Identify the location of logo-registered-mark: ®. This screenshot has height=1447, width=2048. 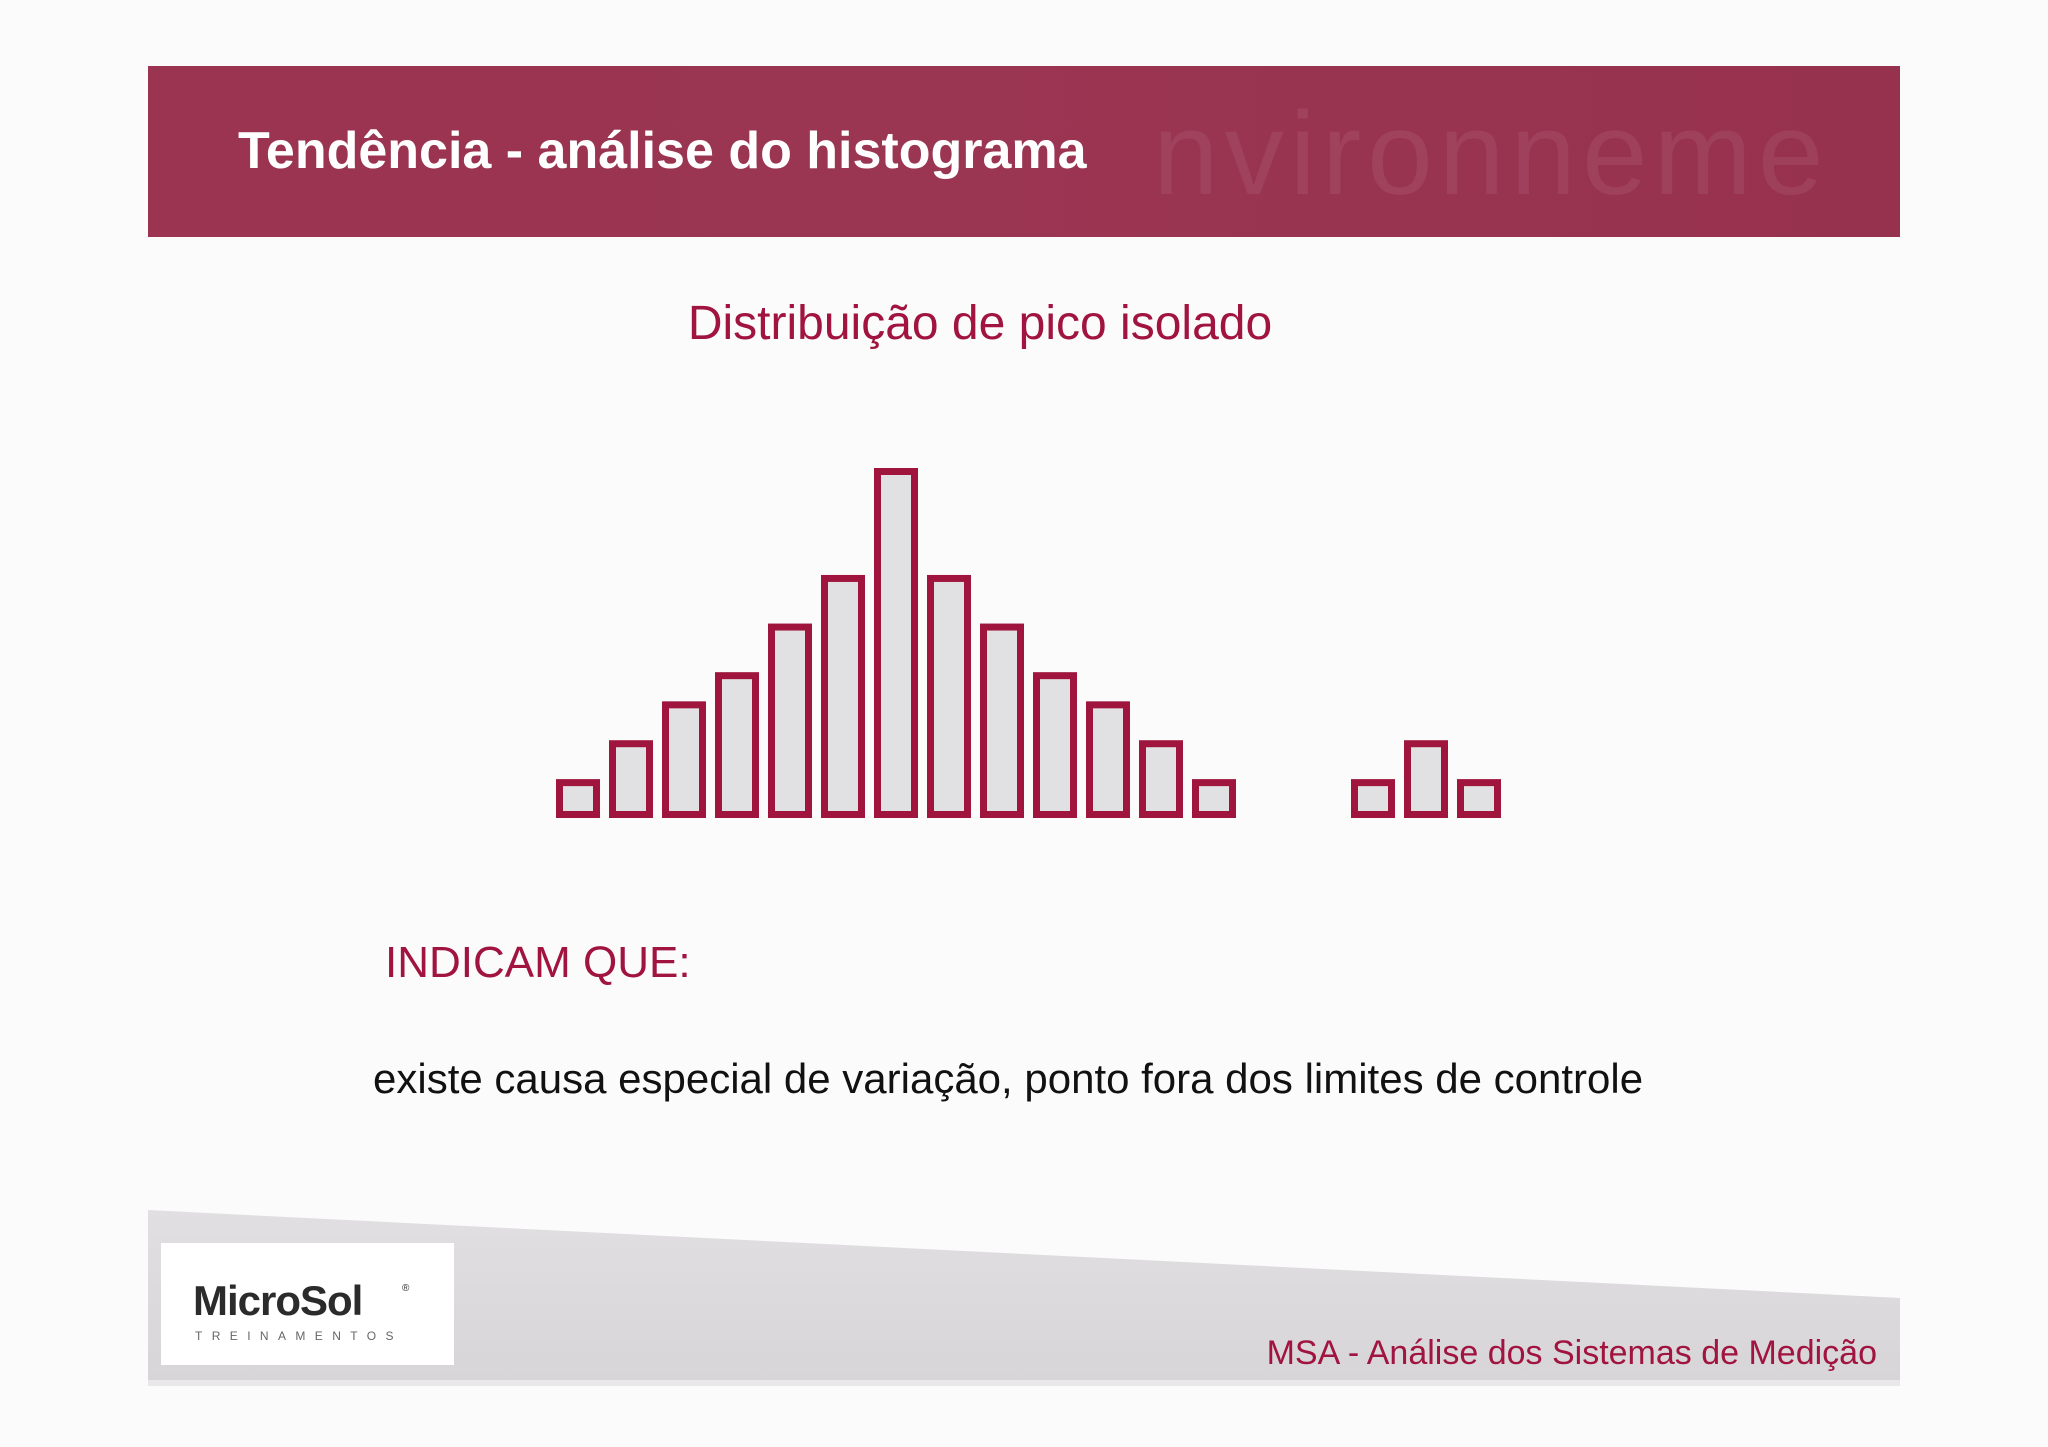
(406, 1288).